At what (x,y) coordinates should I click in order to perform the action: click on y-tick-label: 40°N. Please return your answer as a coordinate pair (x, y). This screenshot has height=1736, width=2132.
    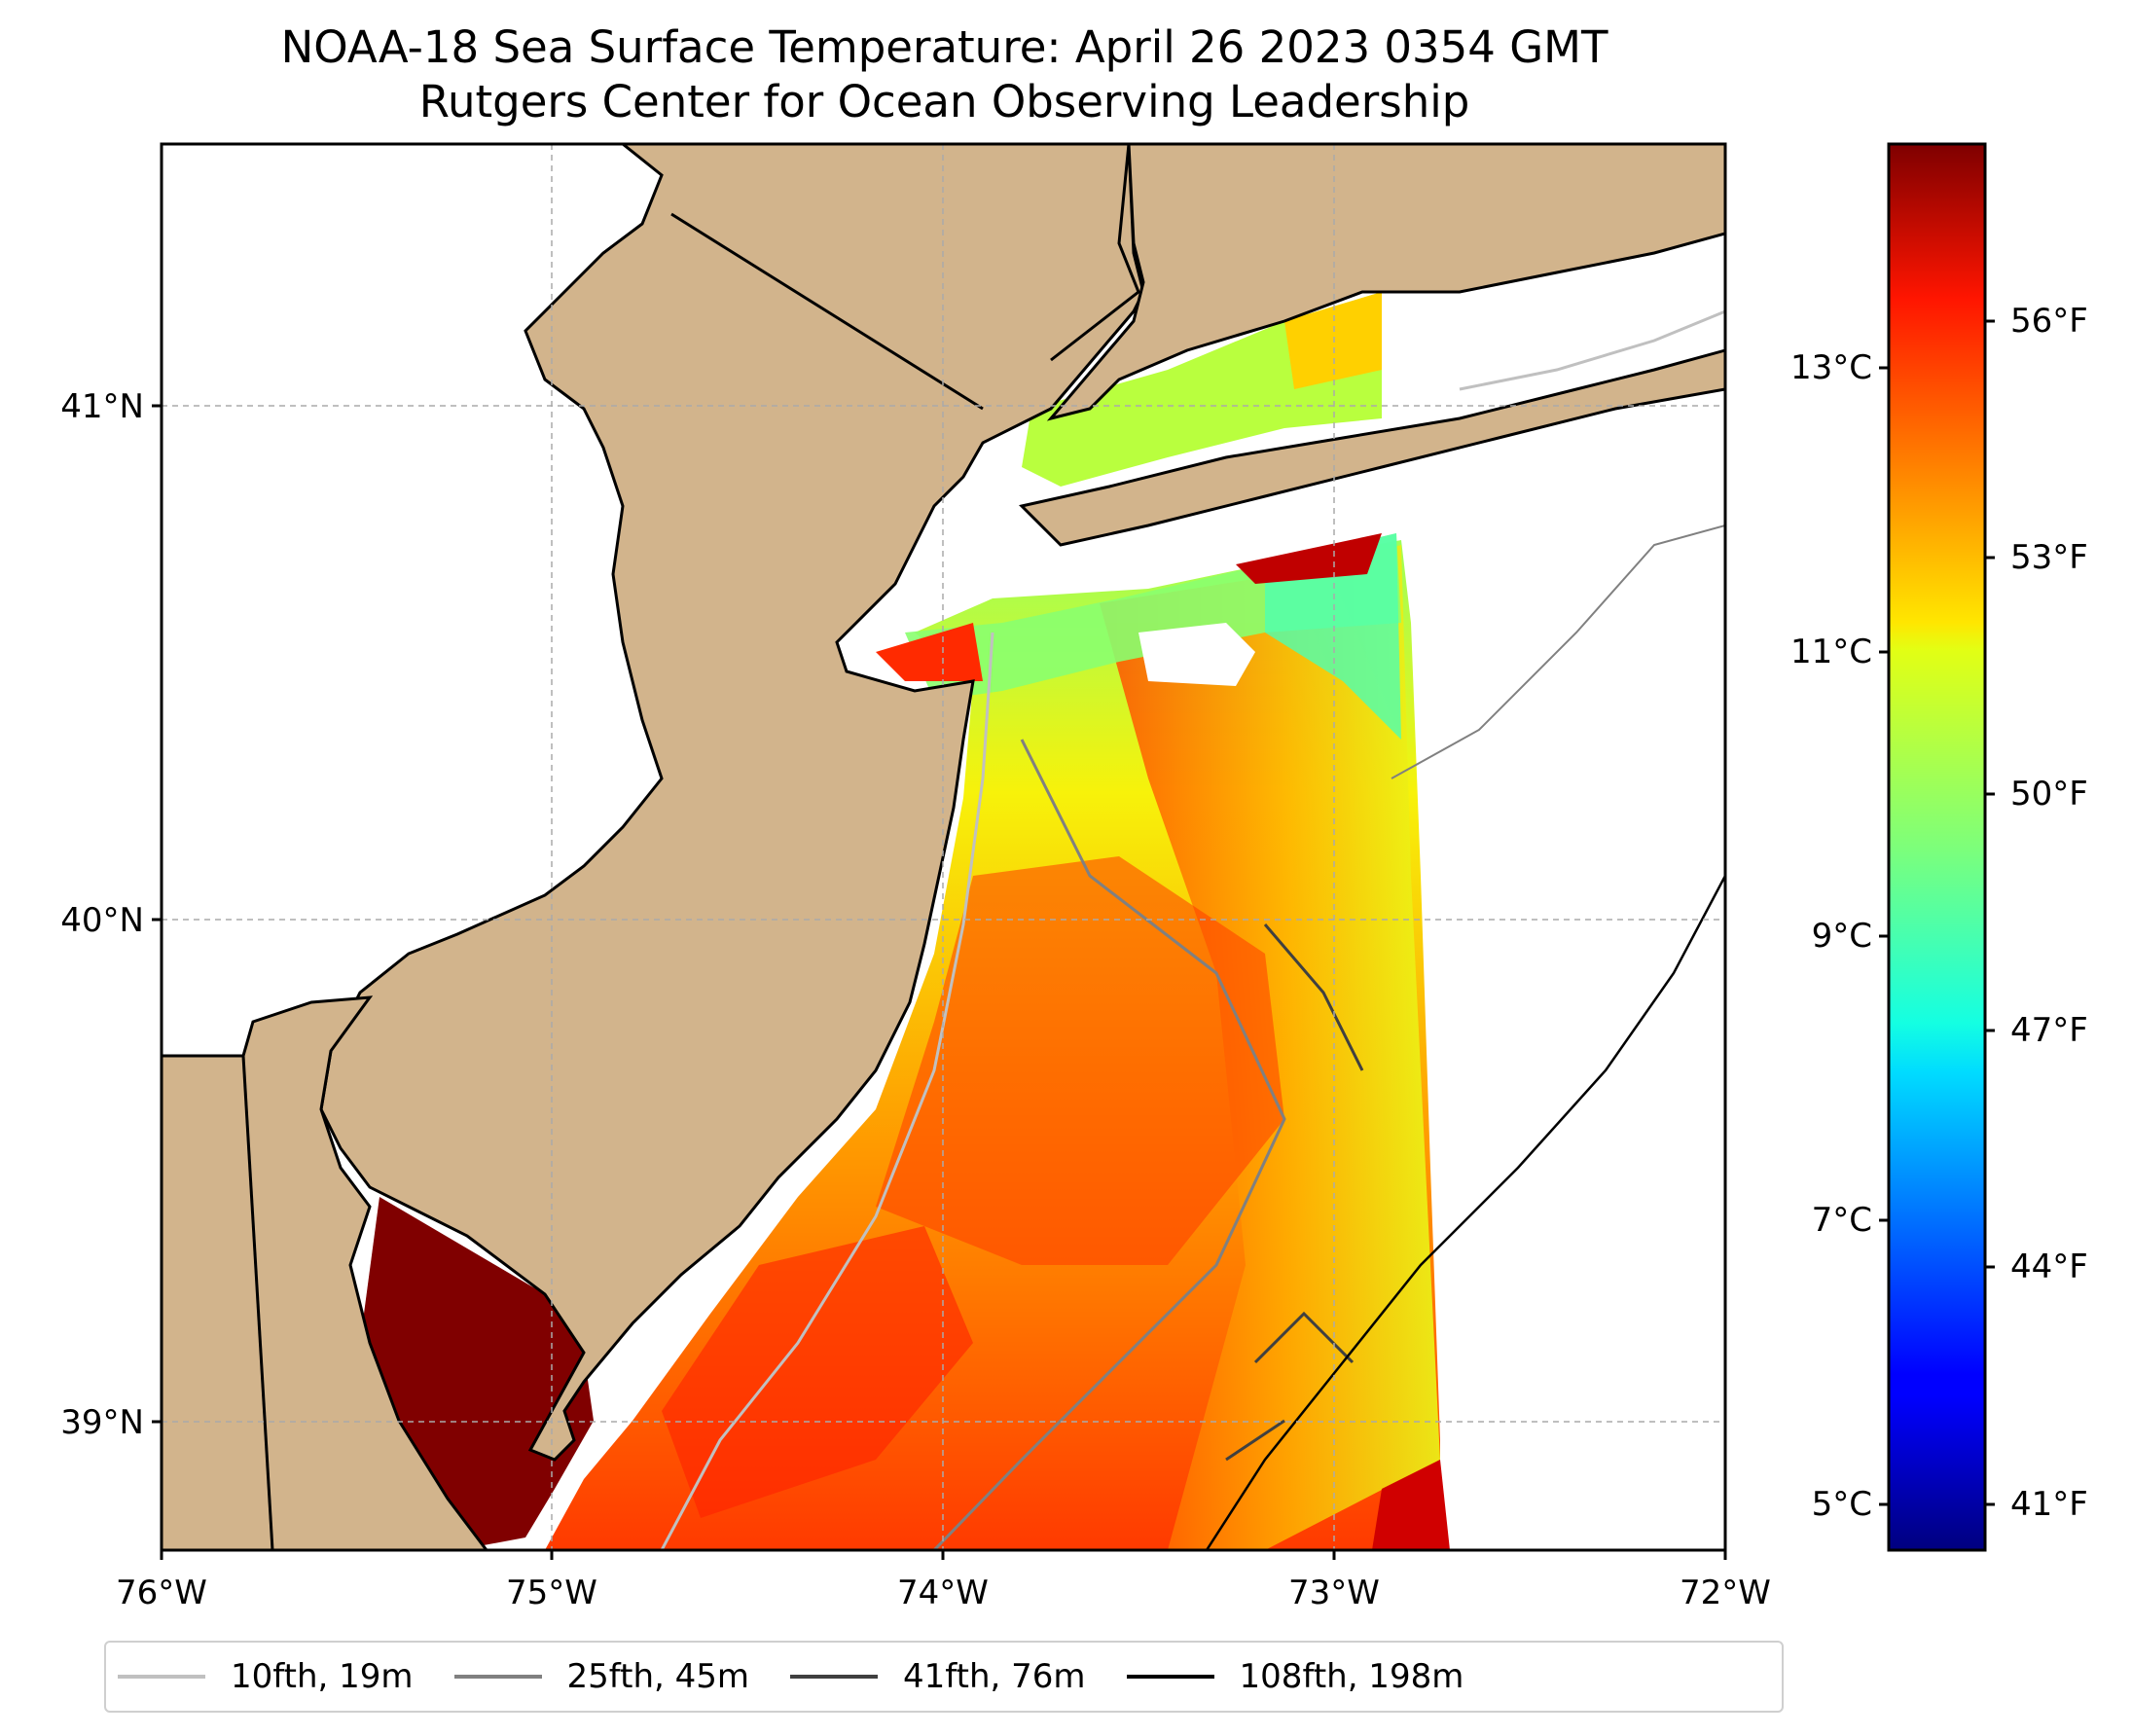
    Looking at the image, I should click on (102, 921).